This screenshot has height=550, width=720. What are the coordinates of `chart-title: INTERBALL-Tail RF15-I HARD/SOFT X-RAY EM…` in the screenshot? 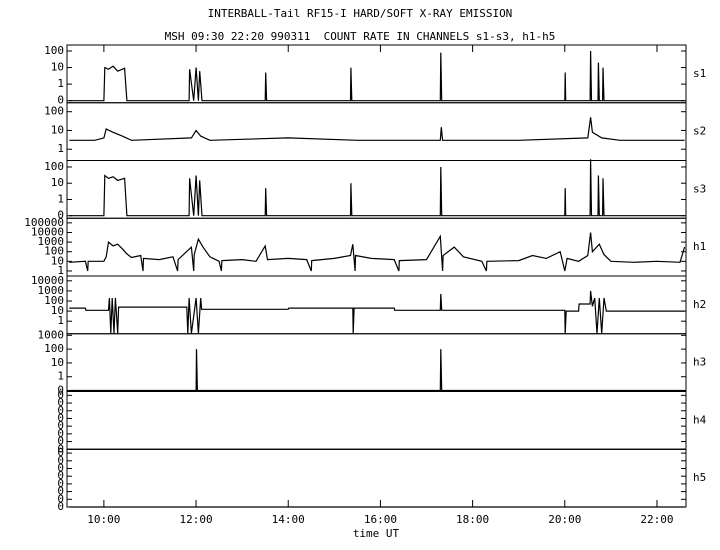 It's located at (360, 13).